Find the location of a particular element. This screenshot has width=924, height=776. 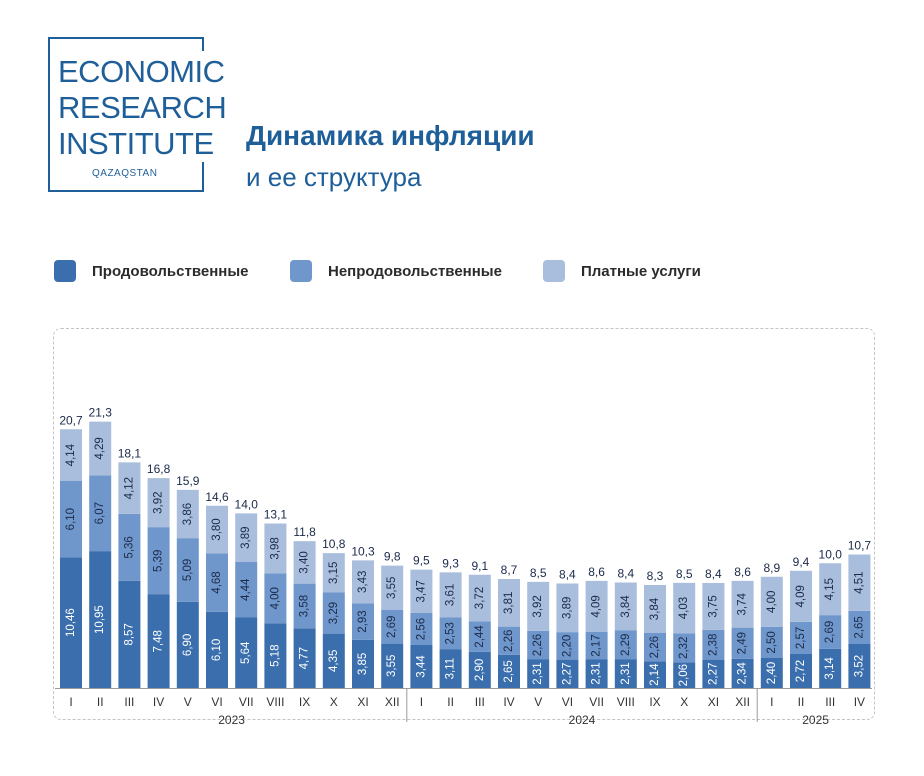

logo-frame-right-top is located at coordinates (203, 44).